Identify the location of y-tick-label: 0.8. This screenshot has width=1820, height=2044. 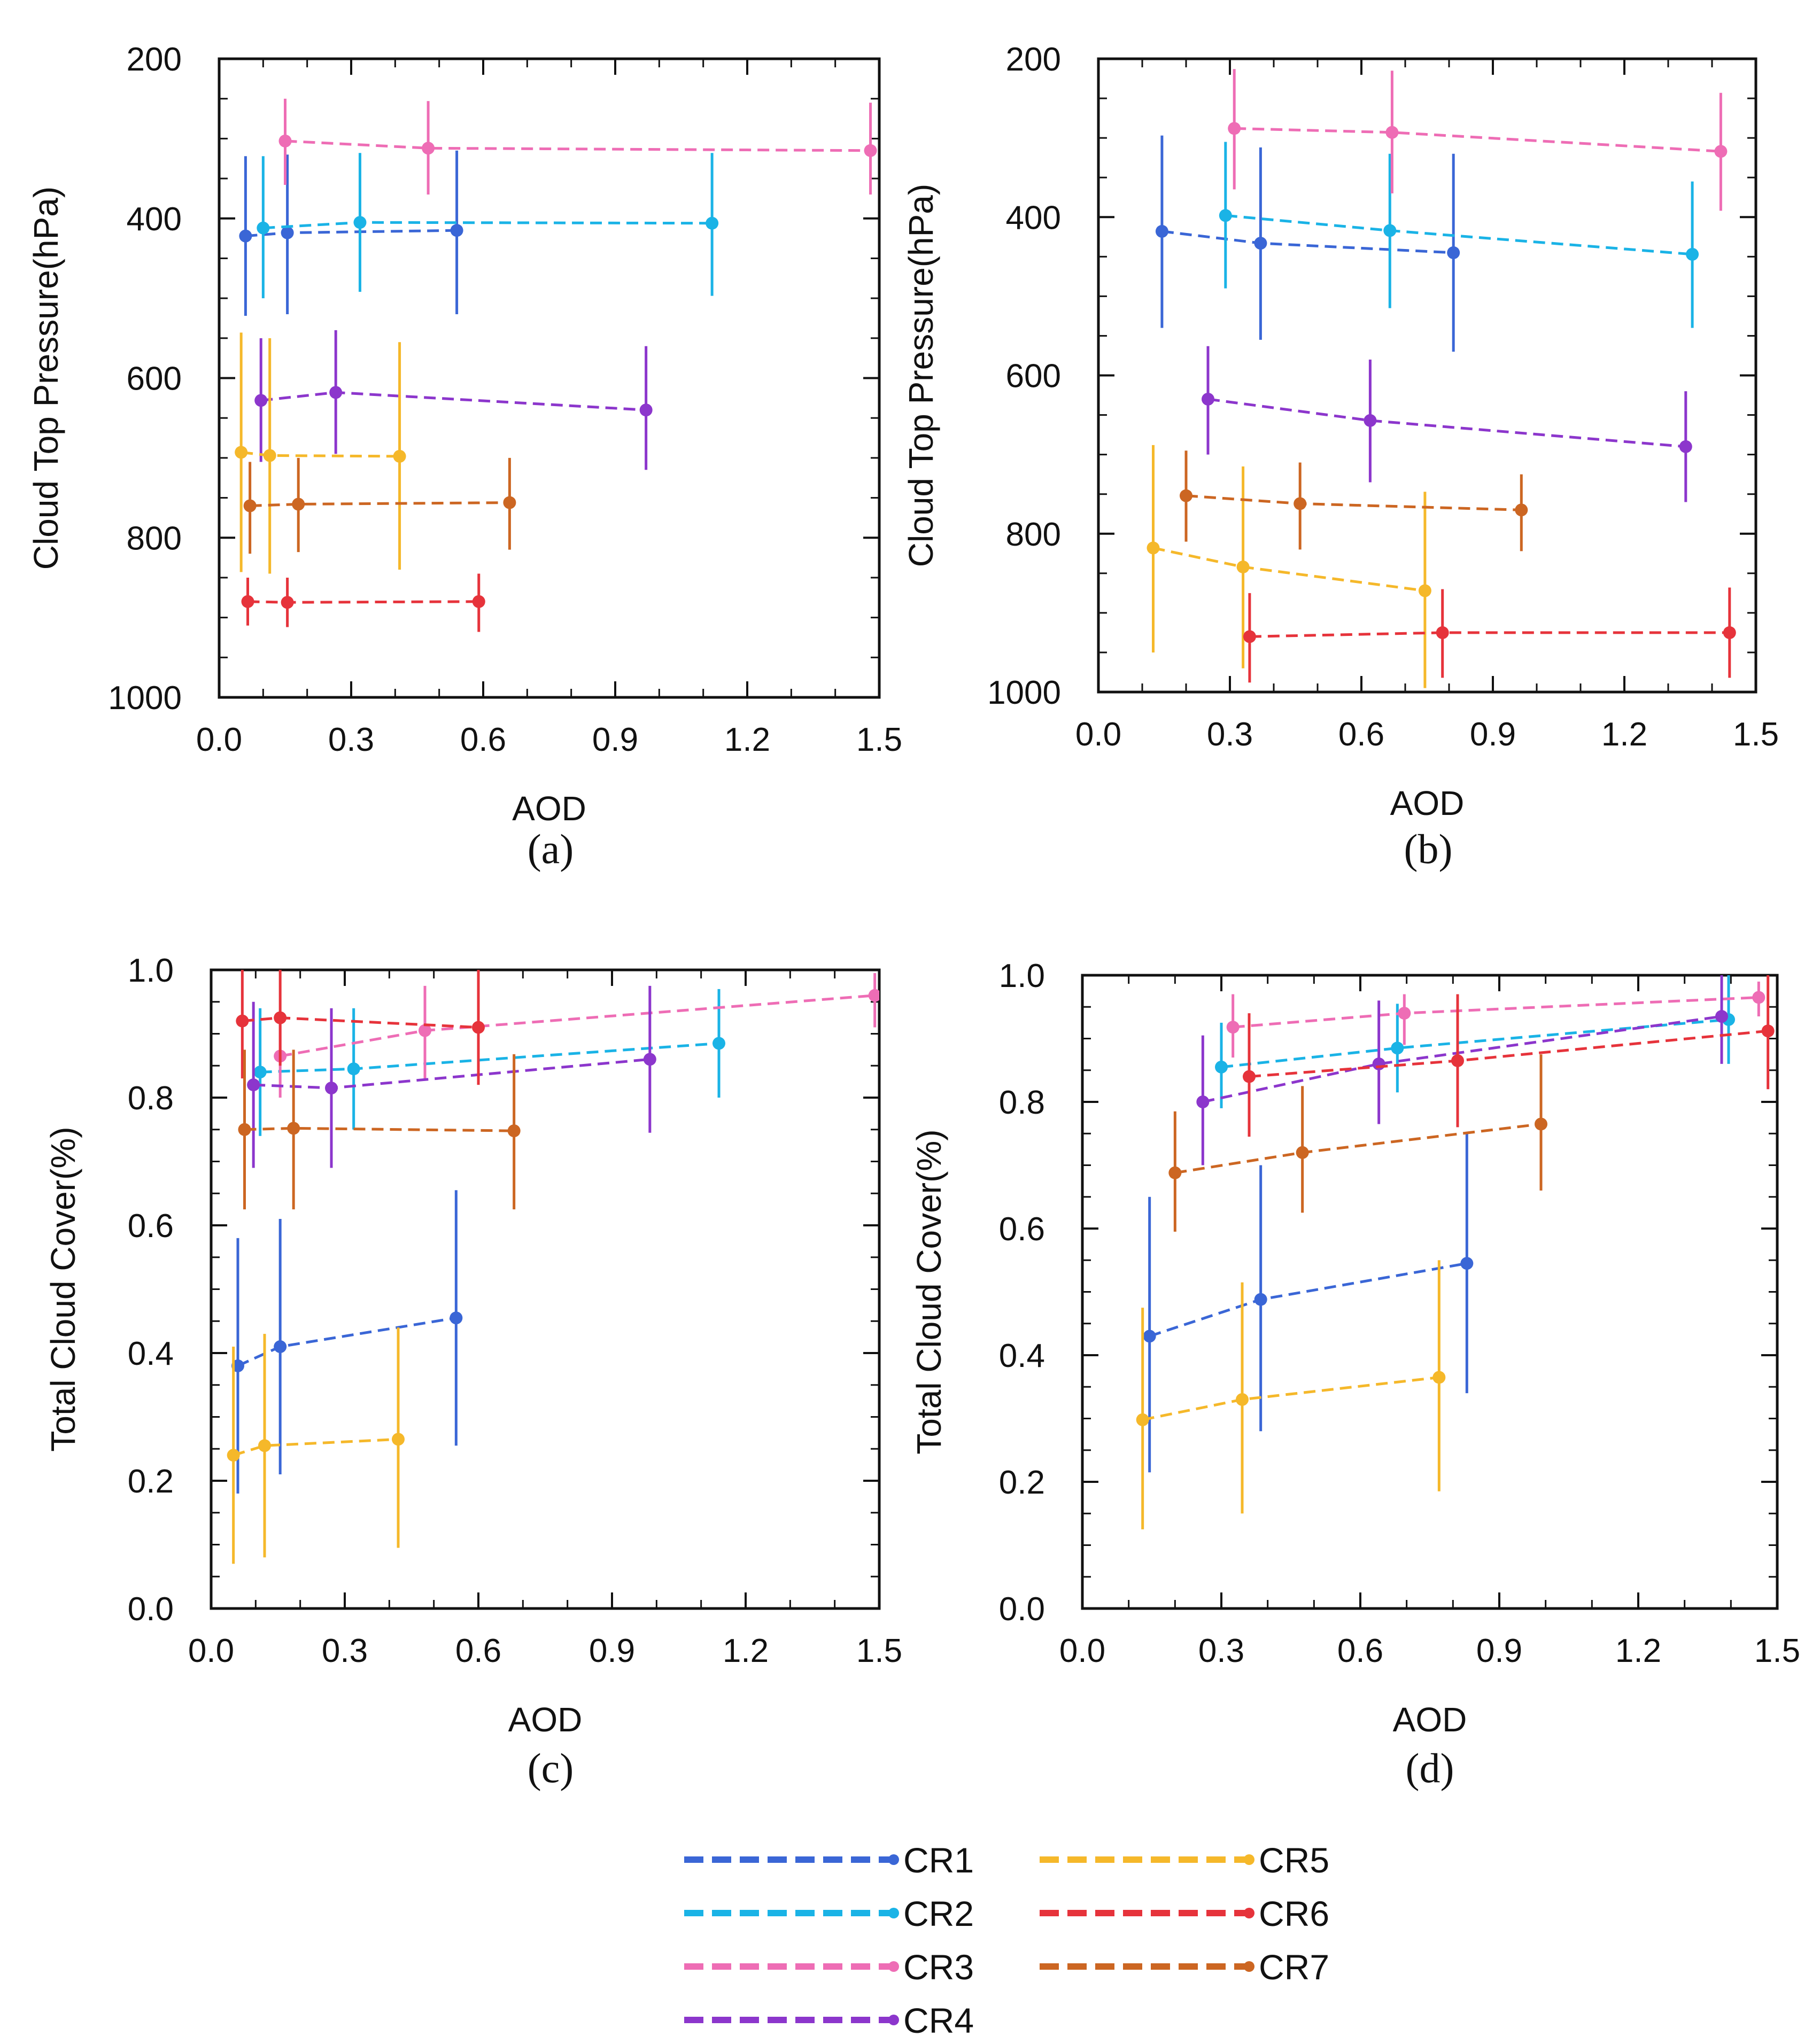
(151, 1098).